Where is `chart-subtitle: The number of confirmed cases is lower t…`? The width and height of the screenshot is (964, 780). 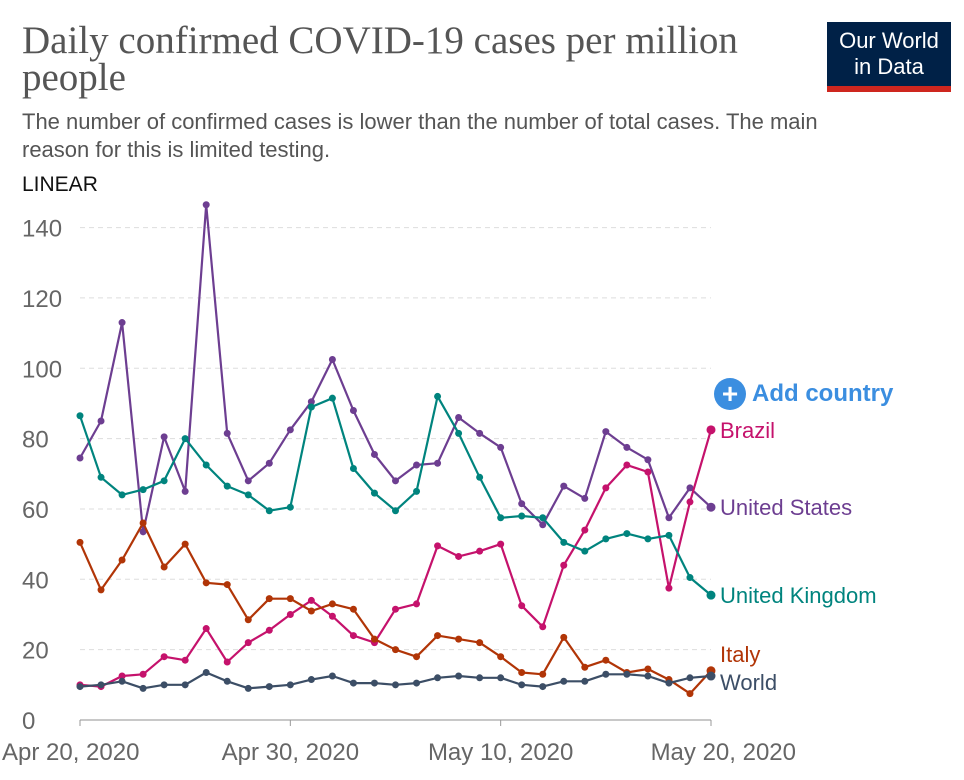 chart-subtitle: The number of confirmed cases is lower t… is located at coordinates (420, 135).